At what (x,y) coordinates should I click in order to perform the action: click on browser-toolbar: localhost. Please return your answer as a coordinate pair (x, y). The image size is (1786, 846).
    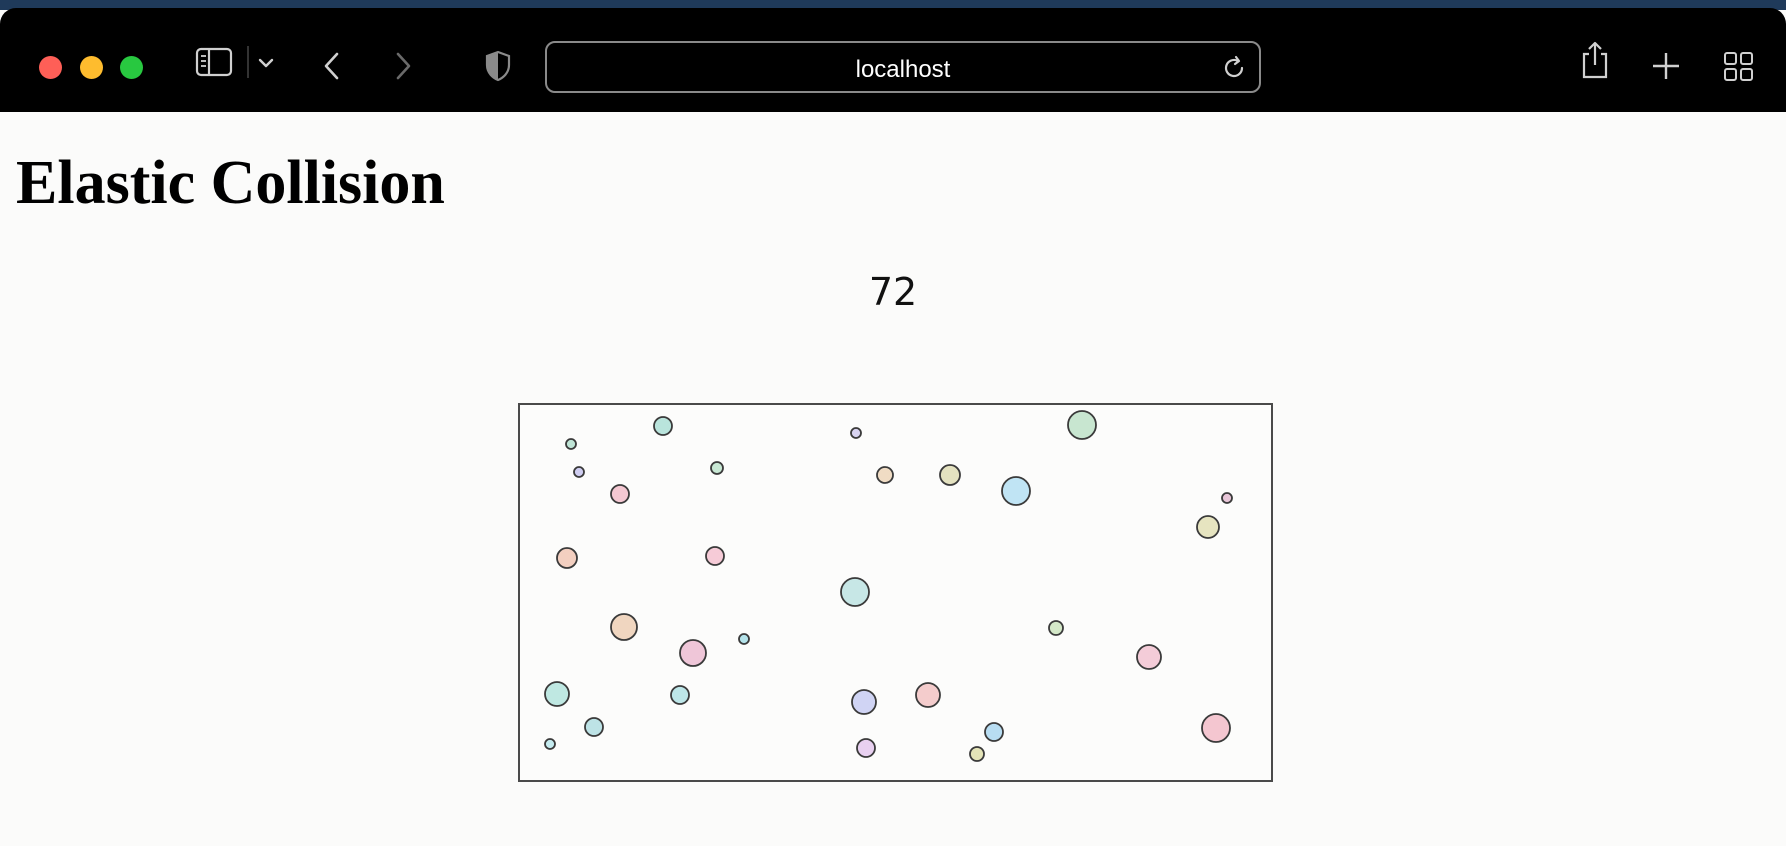
    Looking at the image, I should click on (893, 60).